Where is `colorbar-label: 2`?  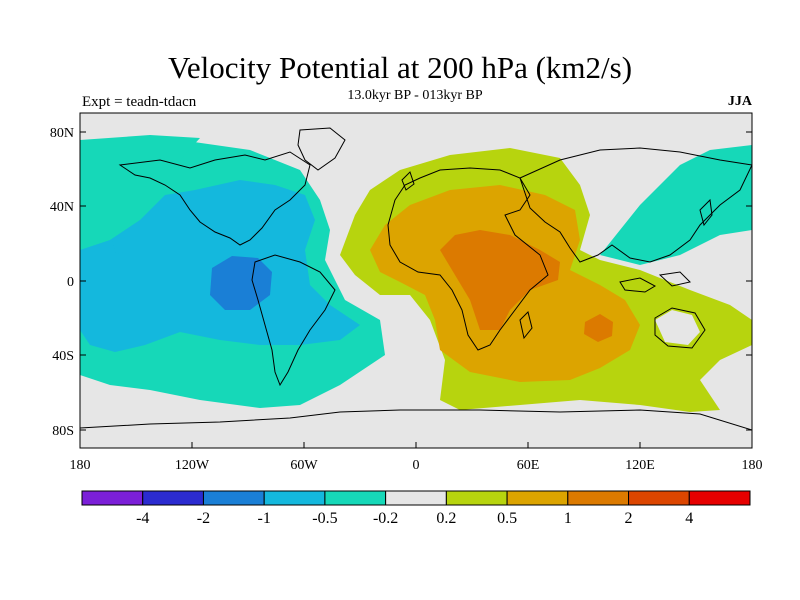
colorbar-label: 2 is located at coordinates (629, 518).